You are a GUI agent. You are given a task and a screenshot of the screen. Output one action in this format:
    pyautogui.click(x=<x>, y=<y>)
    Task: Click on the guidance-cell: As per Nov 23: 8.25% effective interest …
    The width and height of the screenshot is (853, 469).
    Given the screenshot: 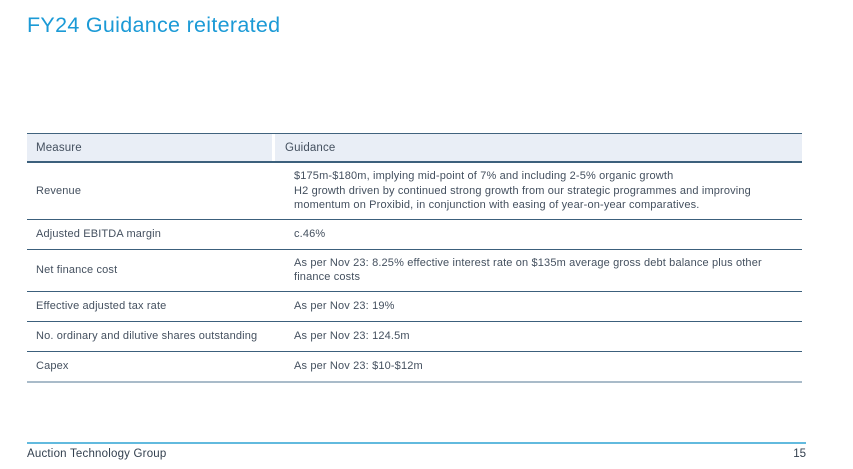 What is the action you would take?
    pyautogui.click(x=541, y=270)
    